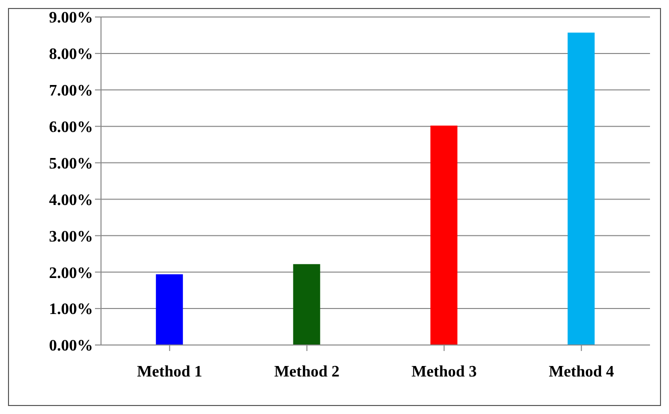  What do you see at coordinates (71, 163) in the screenshot?
I see `y-tick-label: 5.00%` at bounding box center [71, 163].